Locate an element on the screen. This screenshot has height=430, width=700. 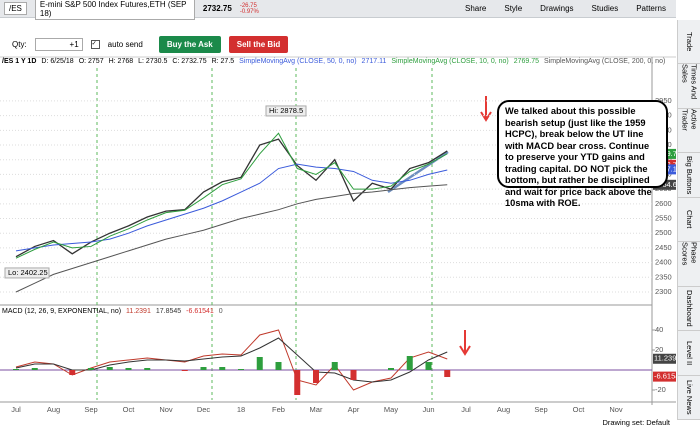
x-tick-label: Jun is located at coordinates (428, 409).